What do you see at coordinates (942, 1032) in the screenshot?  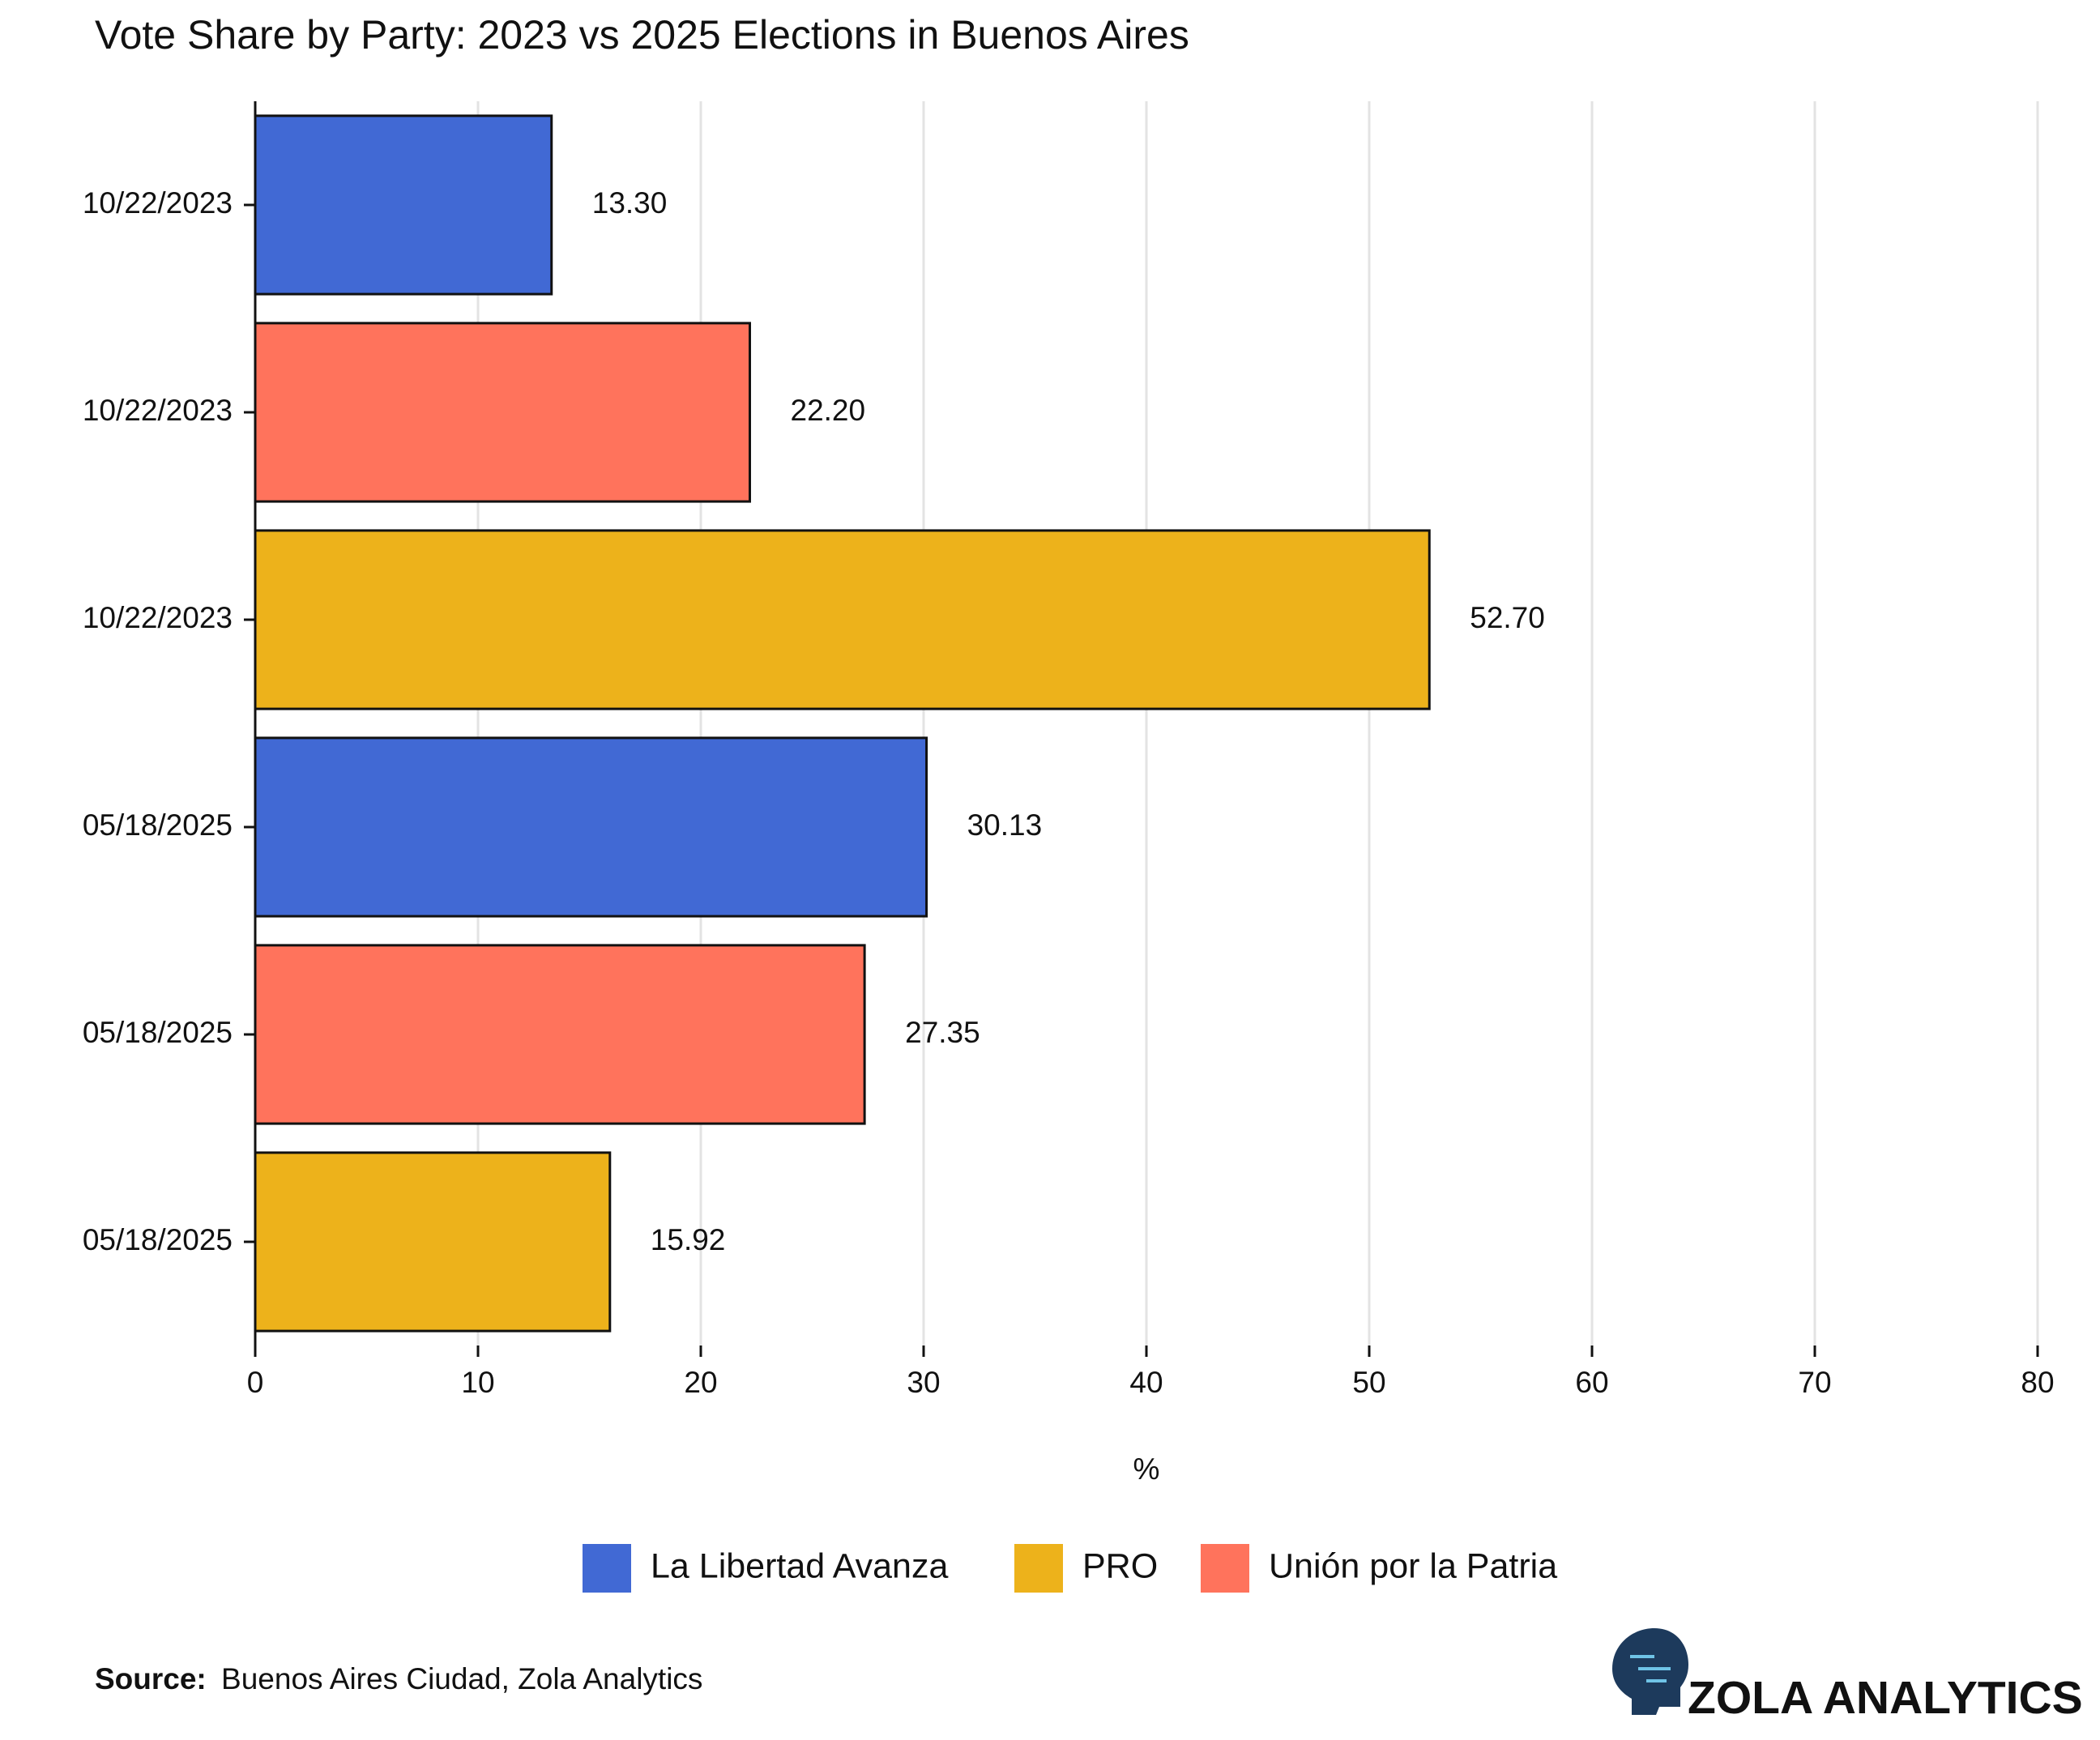 I see `value-label: 27.35` at bounding box center [942, 1032].